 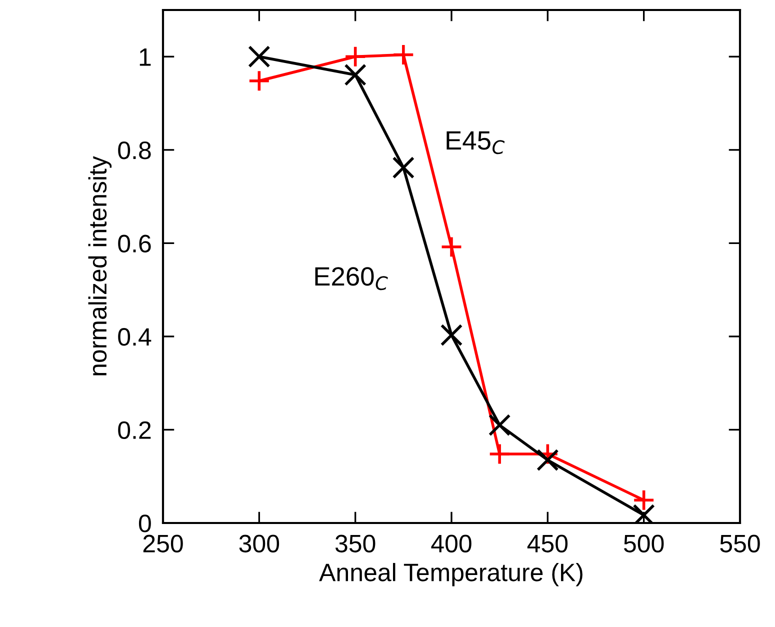 I want to click on y-axis-title: normalized intensity, so click(x=100, y=266).